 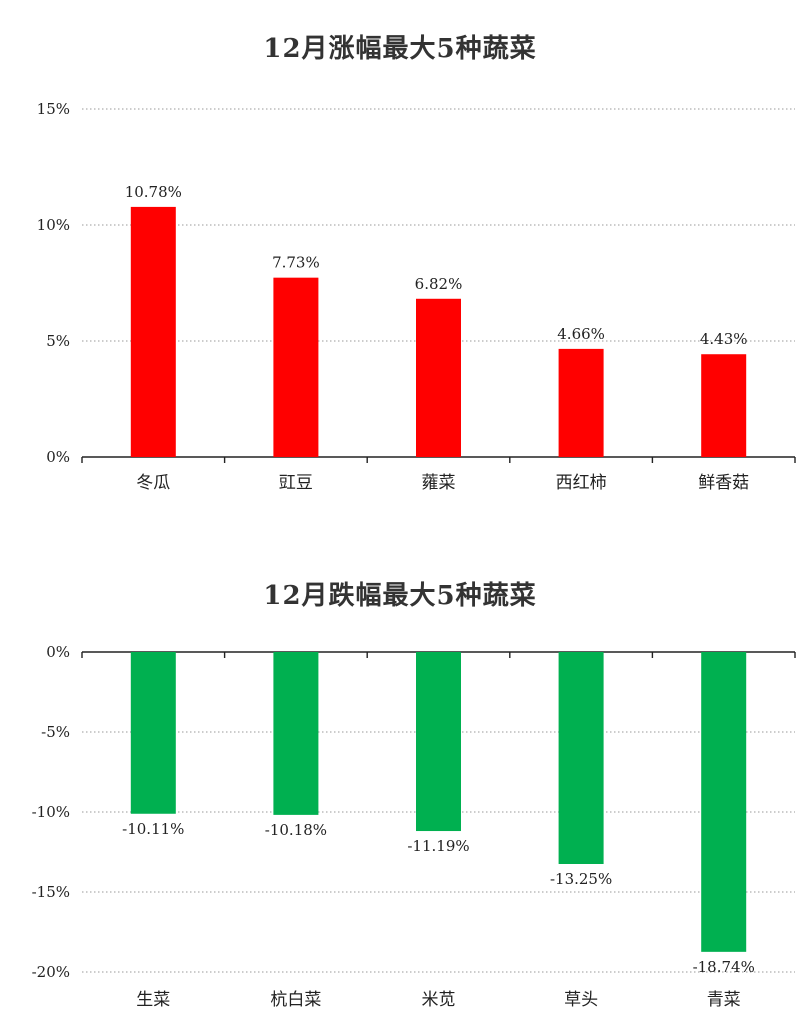 I want to click on chart-title-increase: 12月涨幅最大5种蔬菜, so click(x=400, y=49).